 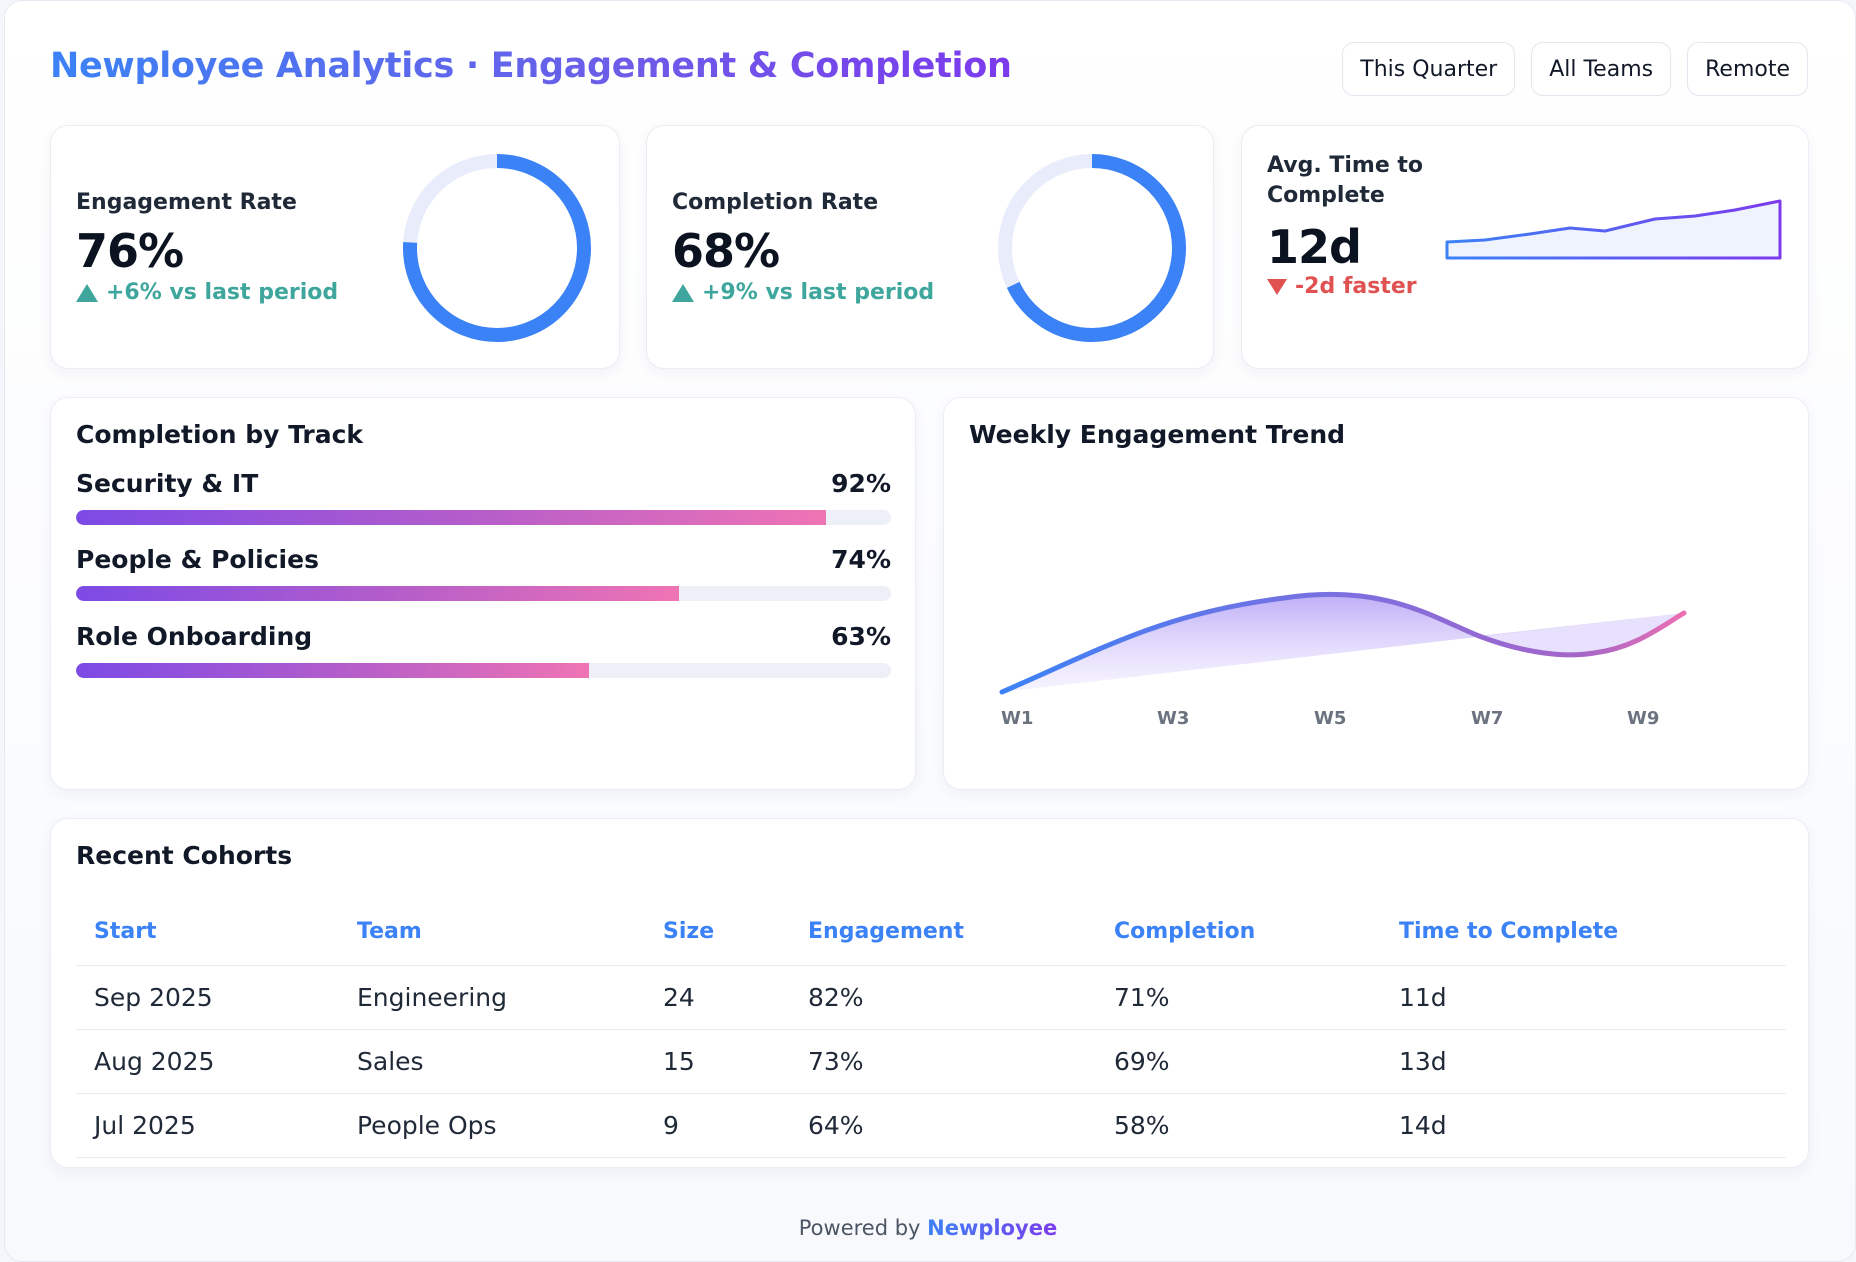 What do you see at coordinates (1356, 286) in the screenshot?
I see `kpi-delta-text: -2d faster` at bounding box center [1356, 286].